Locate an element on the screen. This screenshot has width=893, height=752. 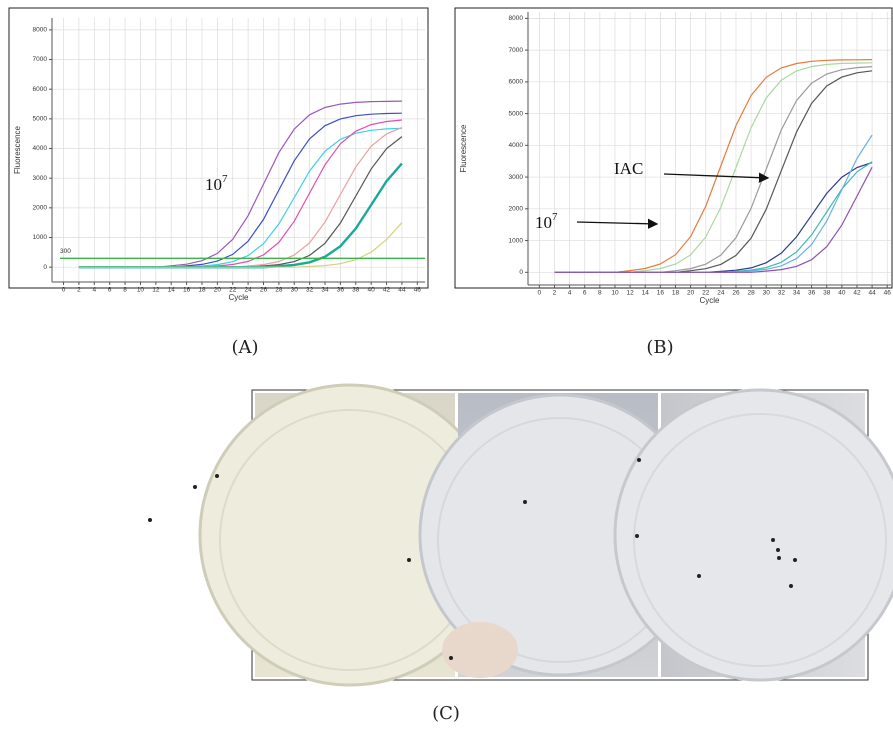
annotation-text: IAC is located at coordinates (628, 168).